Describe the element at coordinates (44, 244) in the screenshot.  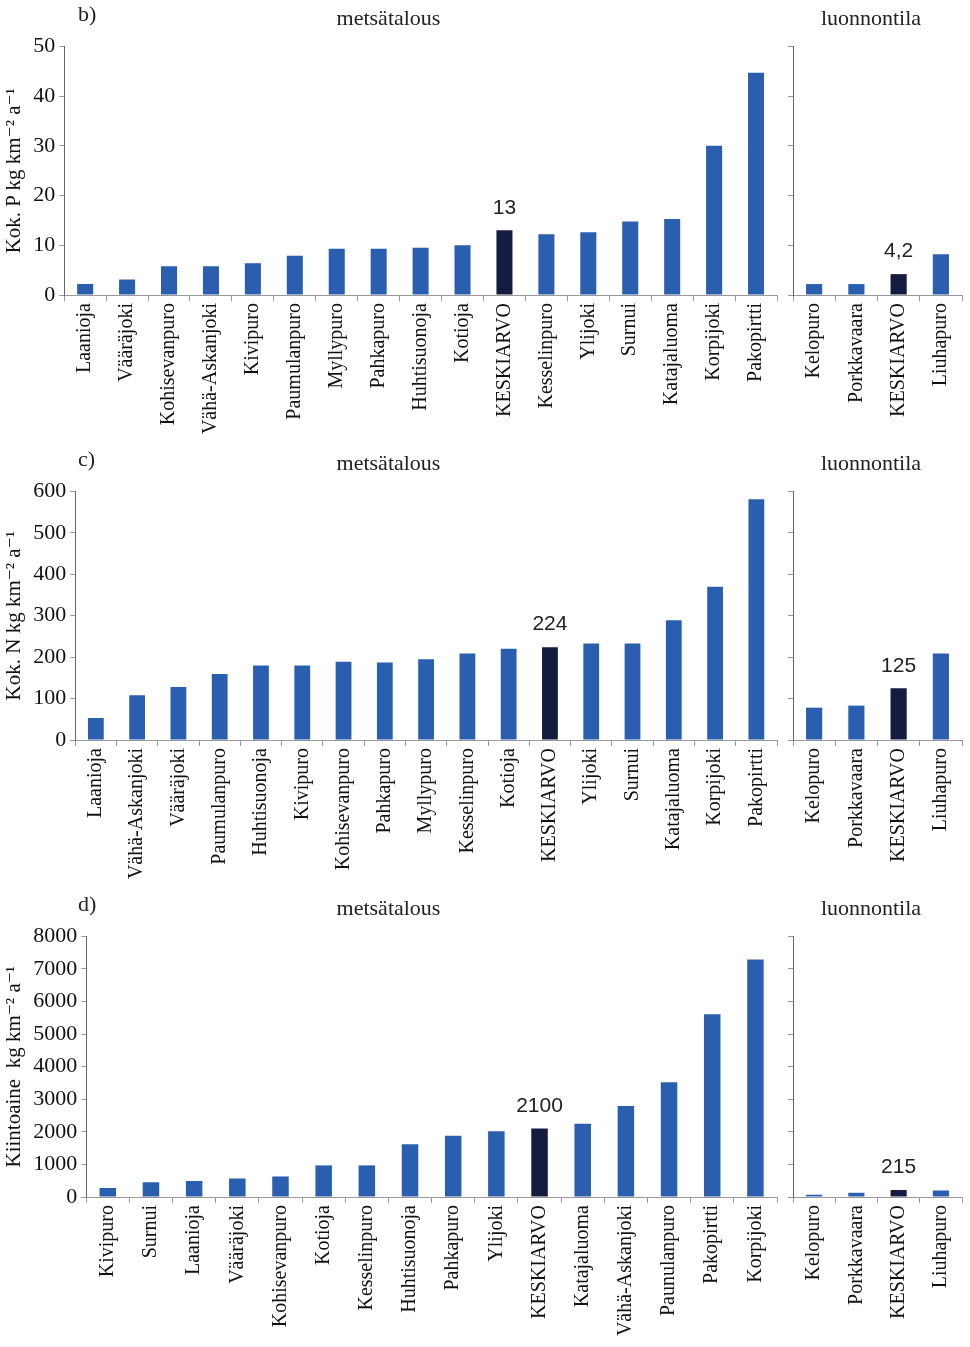
I see `y-tick-label: 10` at that location.